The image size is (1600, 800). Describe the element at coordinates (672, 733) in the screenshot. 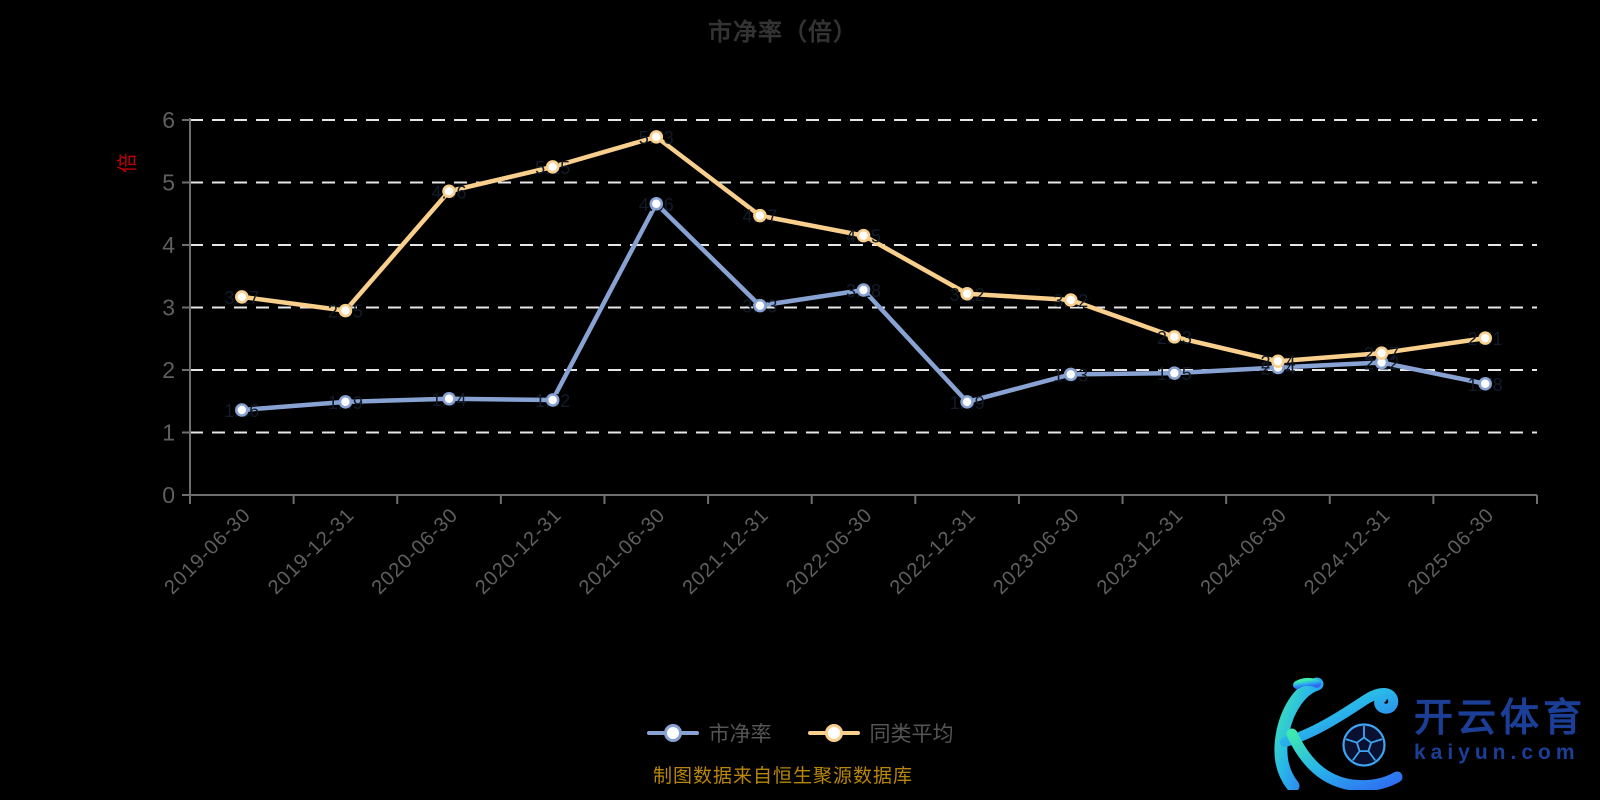

I see `blue-line-marker-icon` at that location.